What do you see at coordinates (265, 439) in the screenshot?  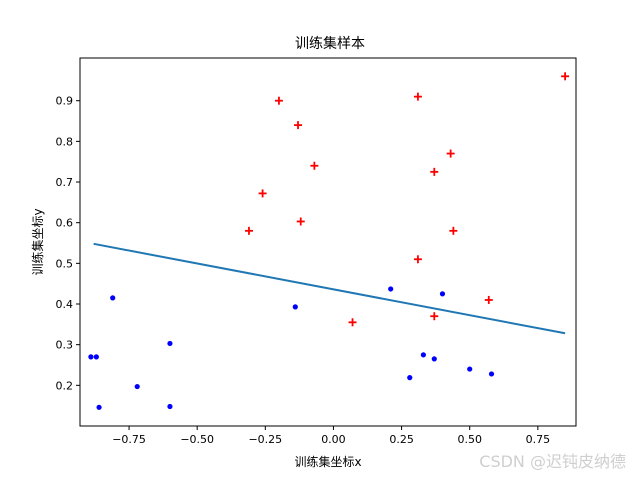 I see `x-tick-label: −0.25` at bounding box center [265, 439].